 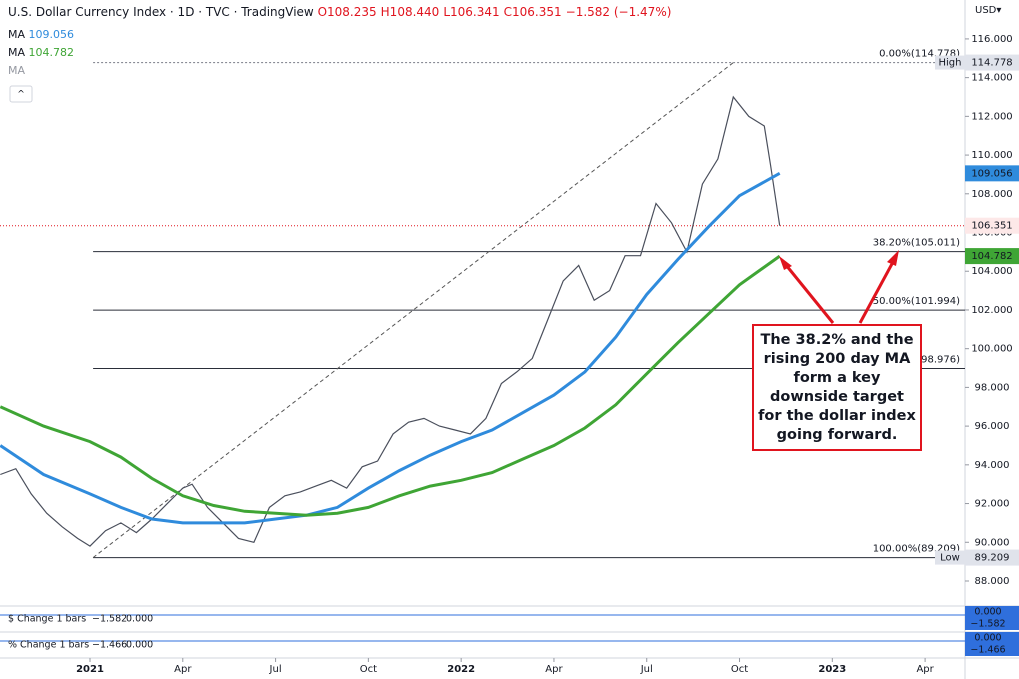 I want to click on fib-label: 0.00%(114.778), so click(x=919, y=54).